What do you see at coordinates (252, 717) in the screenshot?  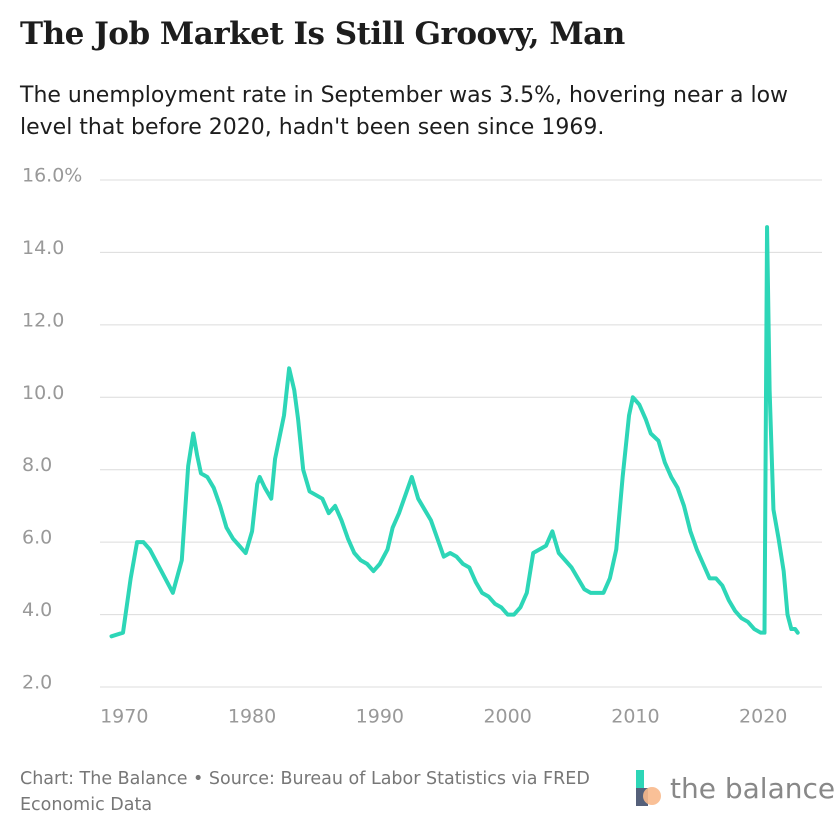 I see `x-tick-label: 1980` at bounding box center [252, 717].